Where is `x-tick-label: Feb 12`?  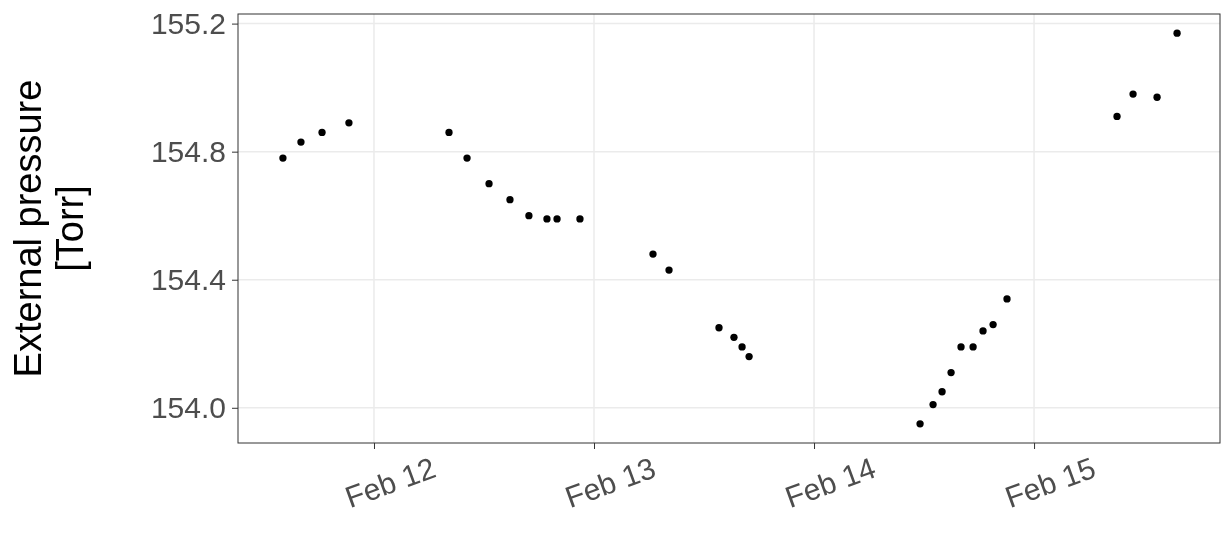
x-tick-label: Feb 12 is located at coordinates (390, 482).